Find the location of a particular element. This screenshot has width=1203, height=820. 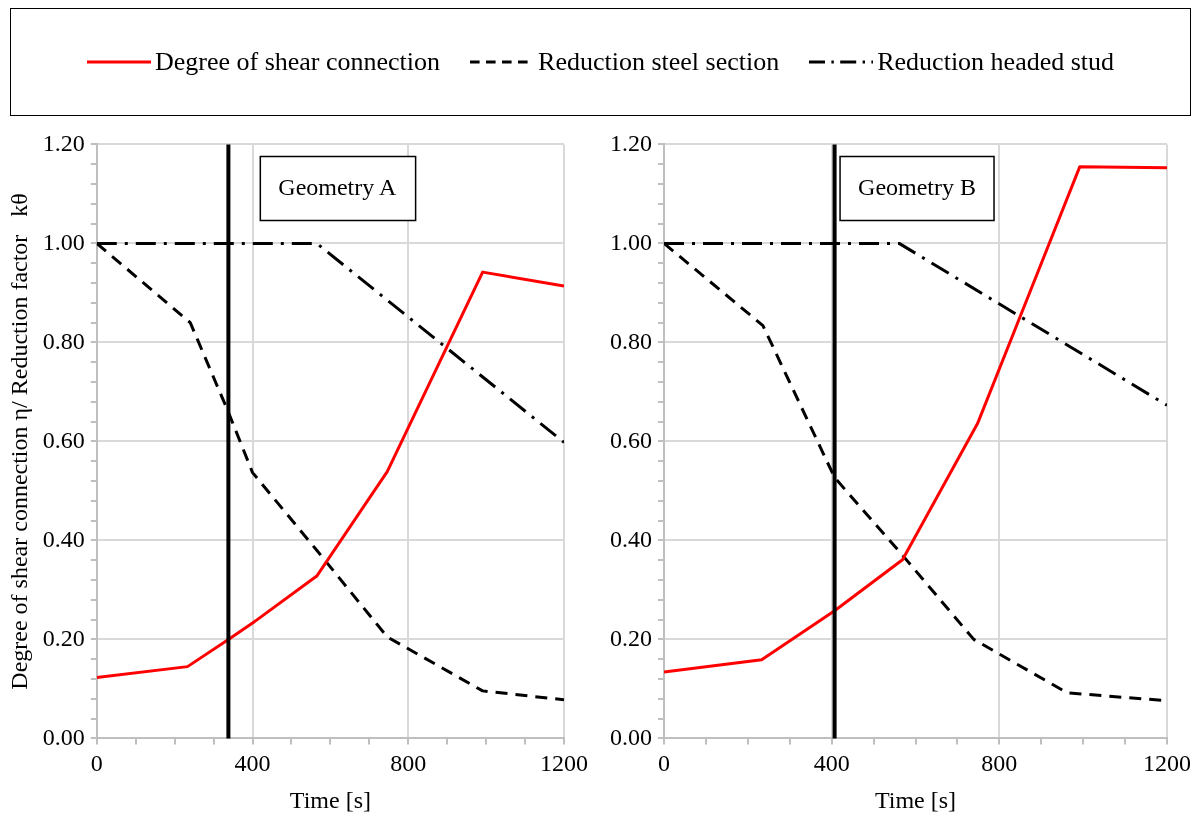

y-axis-title: Degree of shear connection η/ Reduction factor kθ is located at coordinates (18, 441).